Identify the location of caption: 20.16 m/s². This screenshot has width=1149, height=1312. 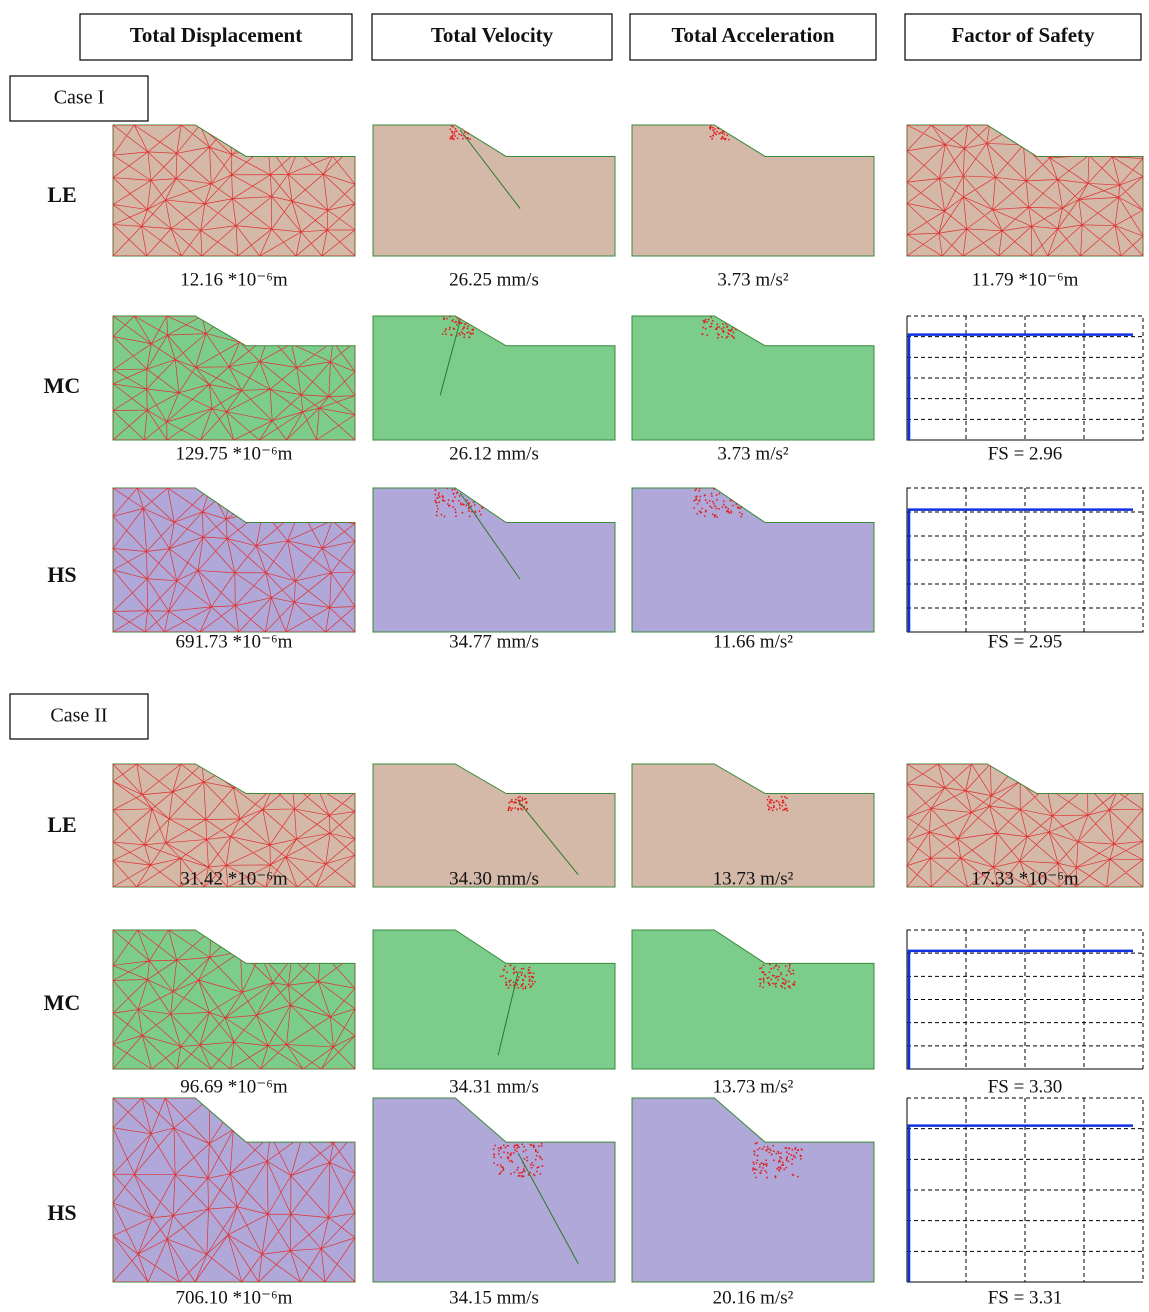
(753, 1297).